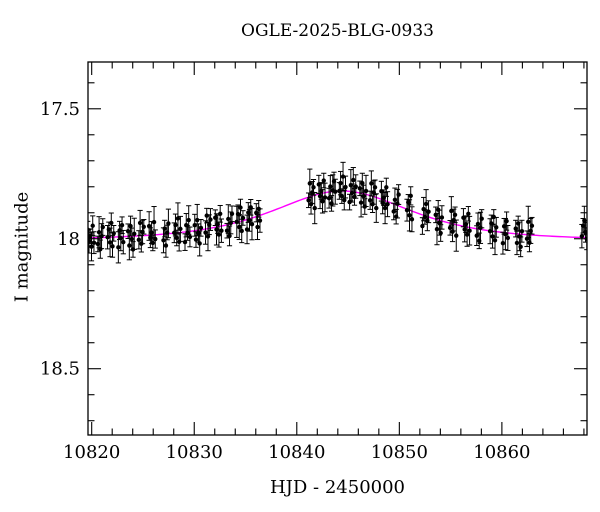  I want to click on x-axis-label: HJD - 2450000, so click(337, 487).